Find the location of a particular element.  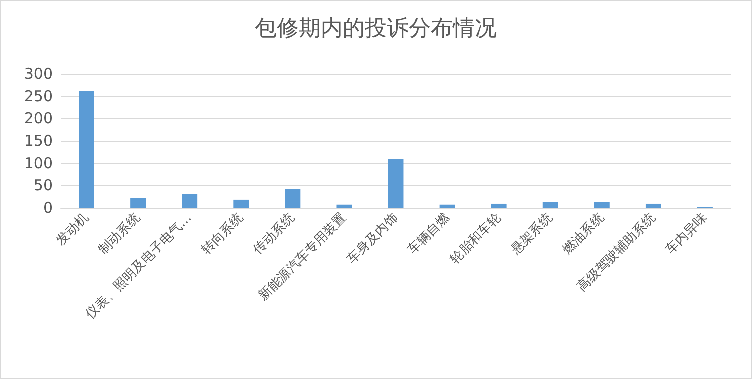

y-tick-label: 300 is located at coordinates (38, 74).